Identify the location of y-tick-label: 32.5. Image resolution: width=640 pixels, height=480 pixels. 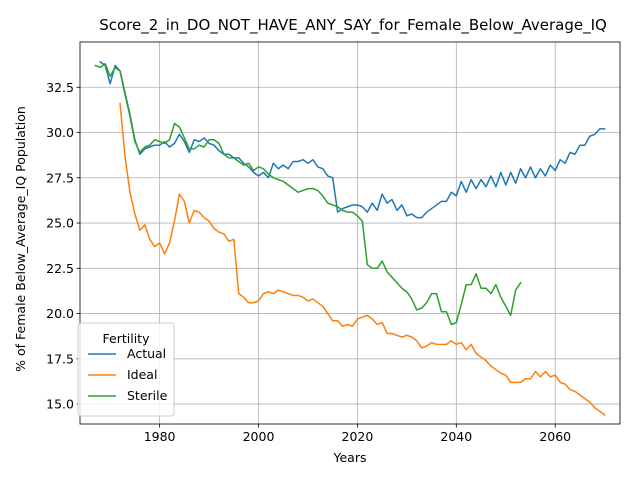
(60, 87).